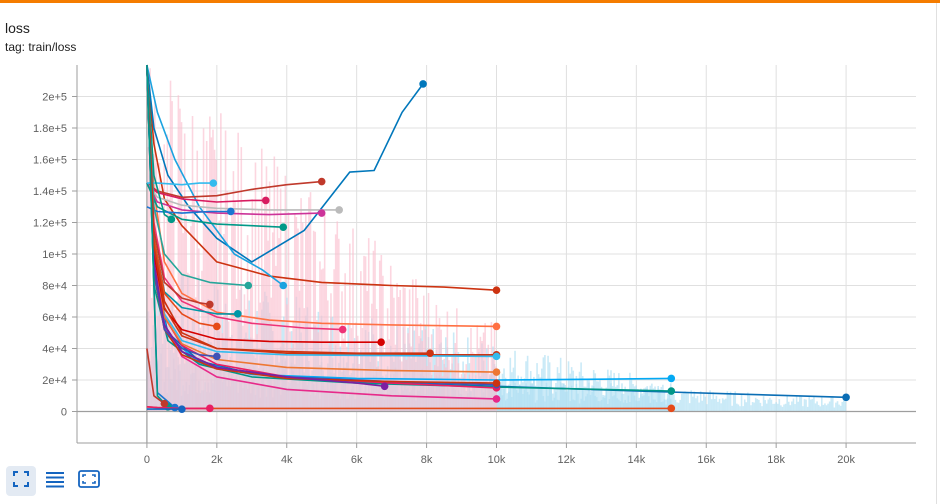  I want to click on x-tick-label: 2k, so click(217, 460).